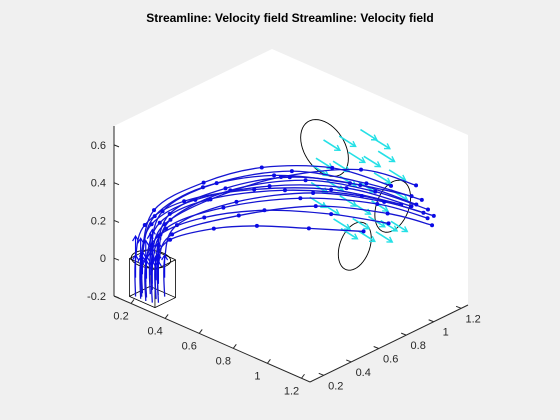 This screenshot has height=420, width=560. What do you see at coordinates (150, 256) in the screenshot?
I see `dark-arrow-field` at bounding box center [150, 256].